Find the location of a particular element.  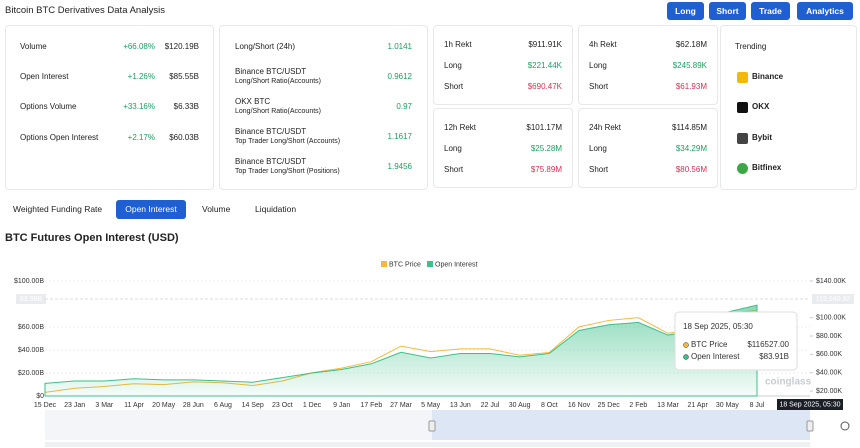

x-tick-label: 23 Jan is located at coordinates (74, 405).